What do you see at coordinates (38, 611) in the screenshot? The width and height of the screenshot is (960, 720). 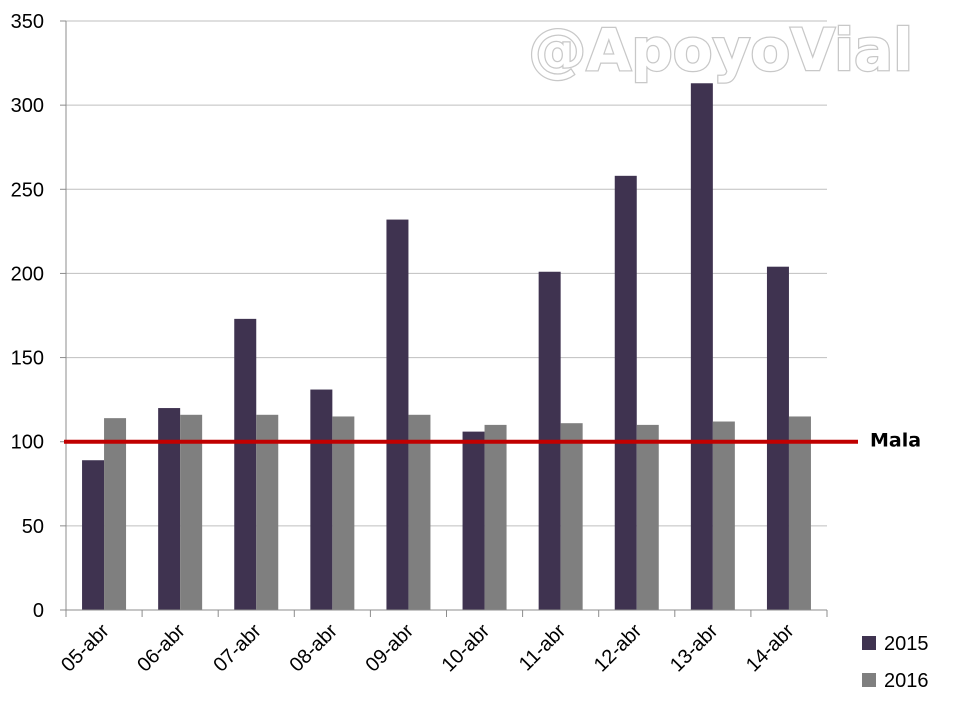 I see `y-tick-label: 0` at bounding box center [38, 611].